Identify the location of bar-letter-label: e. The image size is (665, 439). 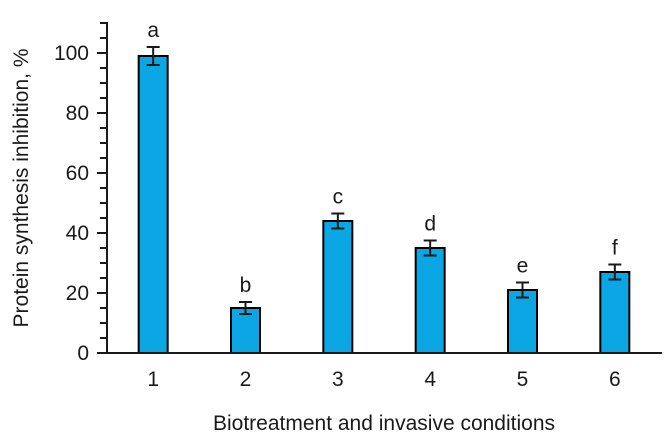
(523, 266).